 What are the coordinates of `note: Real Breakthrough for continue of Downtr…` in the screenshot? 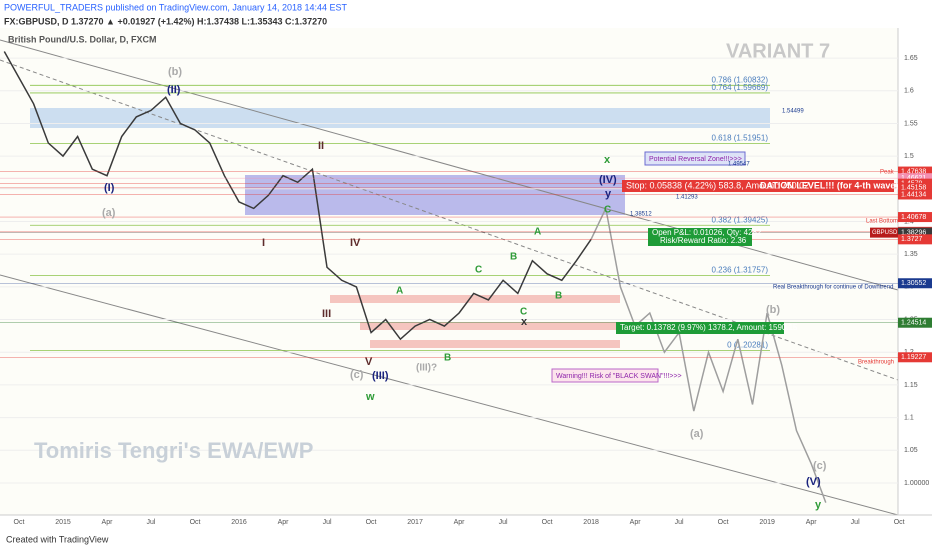 It's located at (833, 288).